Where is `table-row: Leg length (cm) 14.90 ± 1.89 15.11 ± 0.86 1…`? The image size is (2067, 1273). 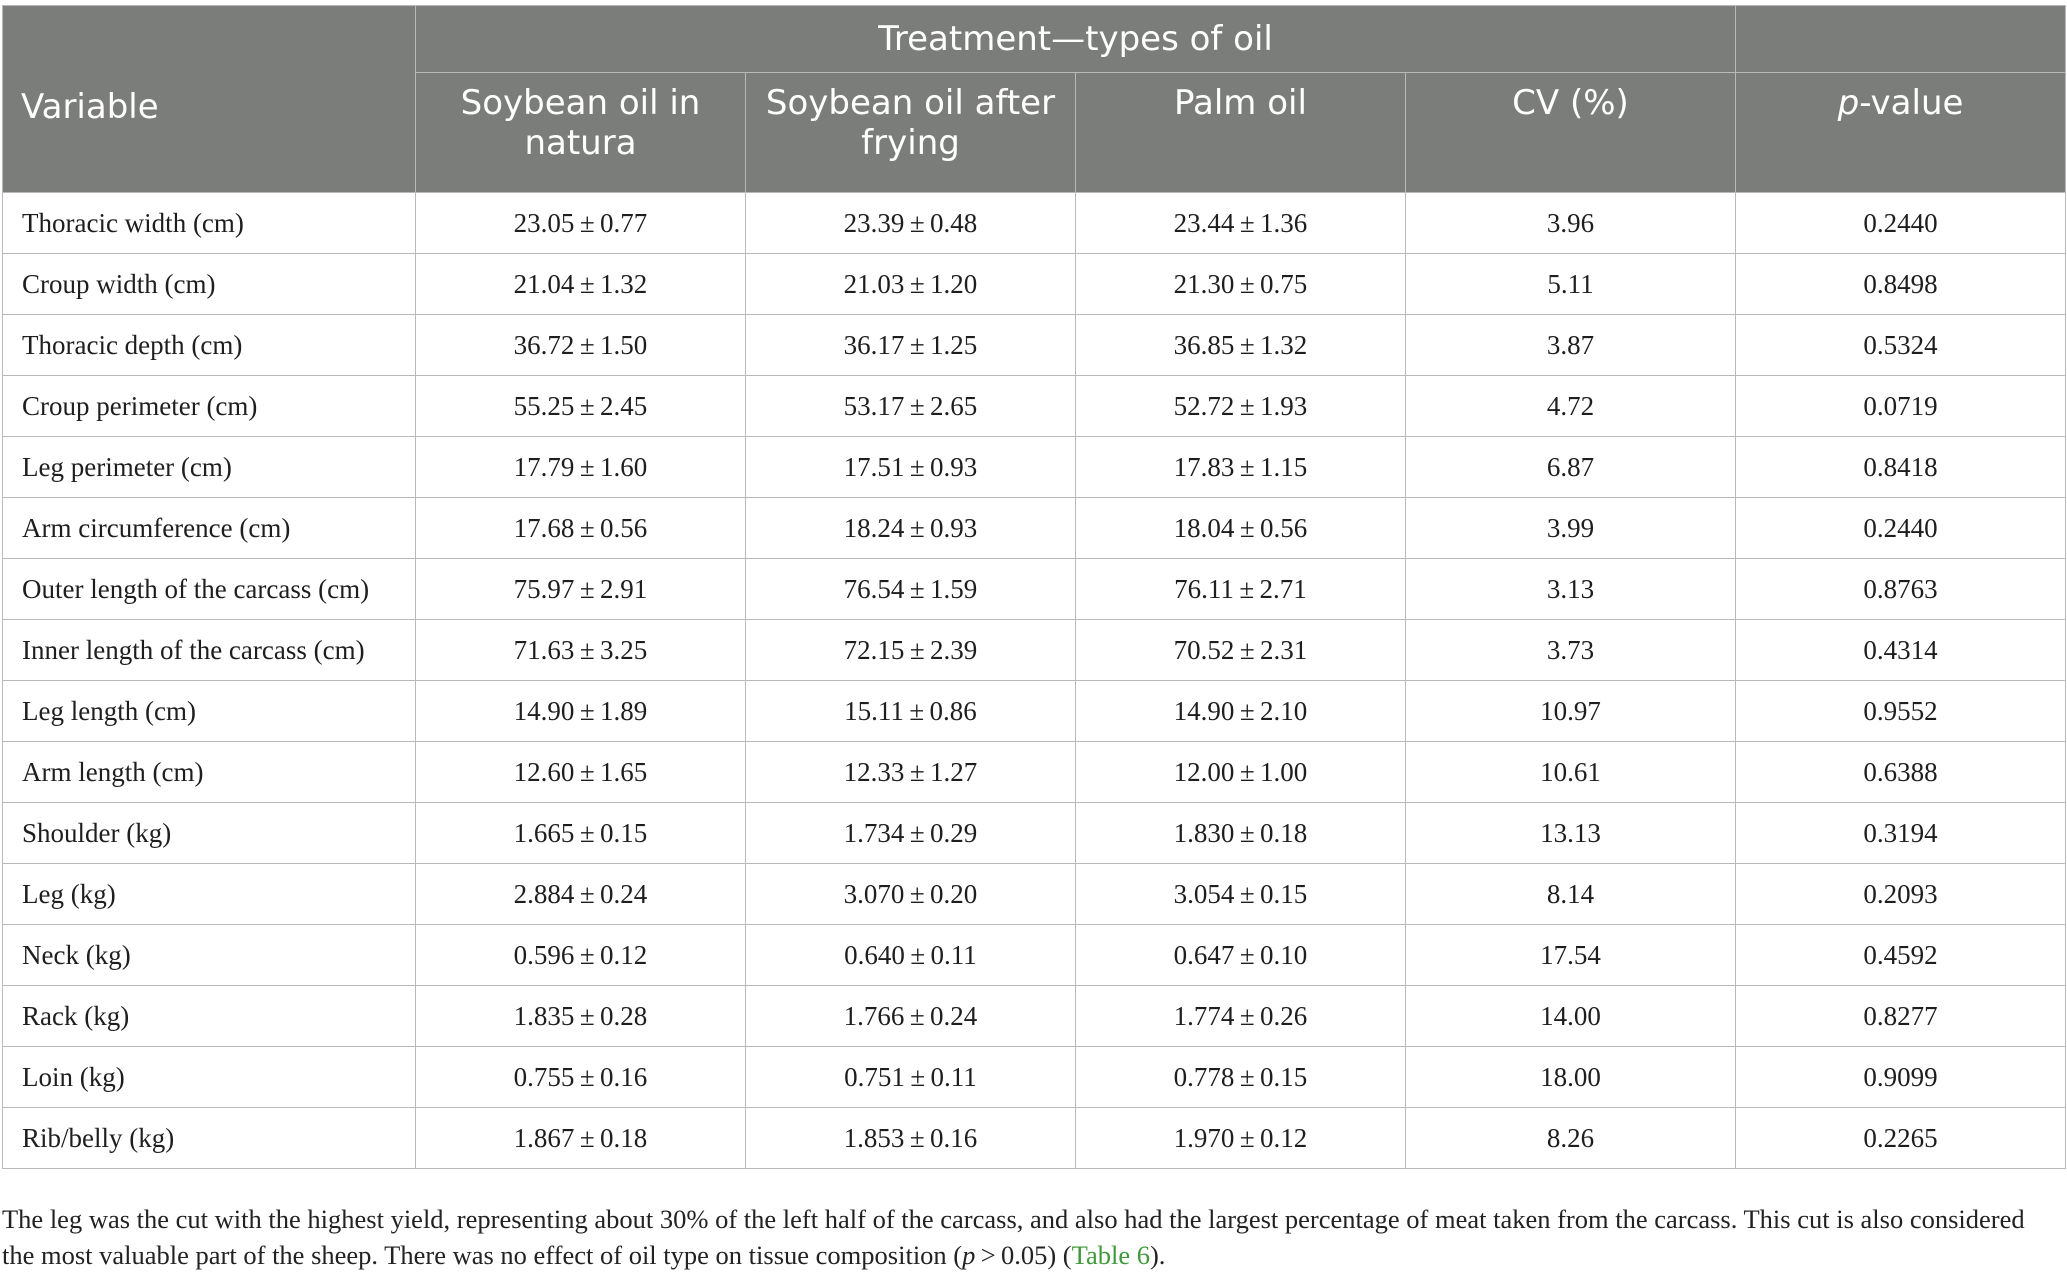 table-row: Leg length (cm) 14.90 ± 1.89 15.11 ± 0.86 1… is located at coordinates (1034, 711).